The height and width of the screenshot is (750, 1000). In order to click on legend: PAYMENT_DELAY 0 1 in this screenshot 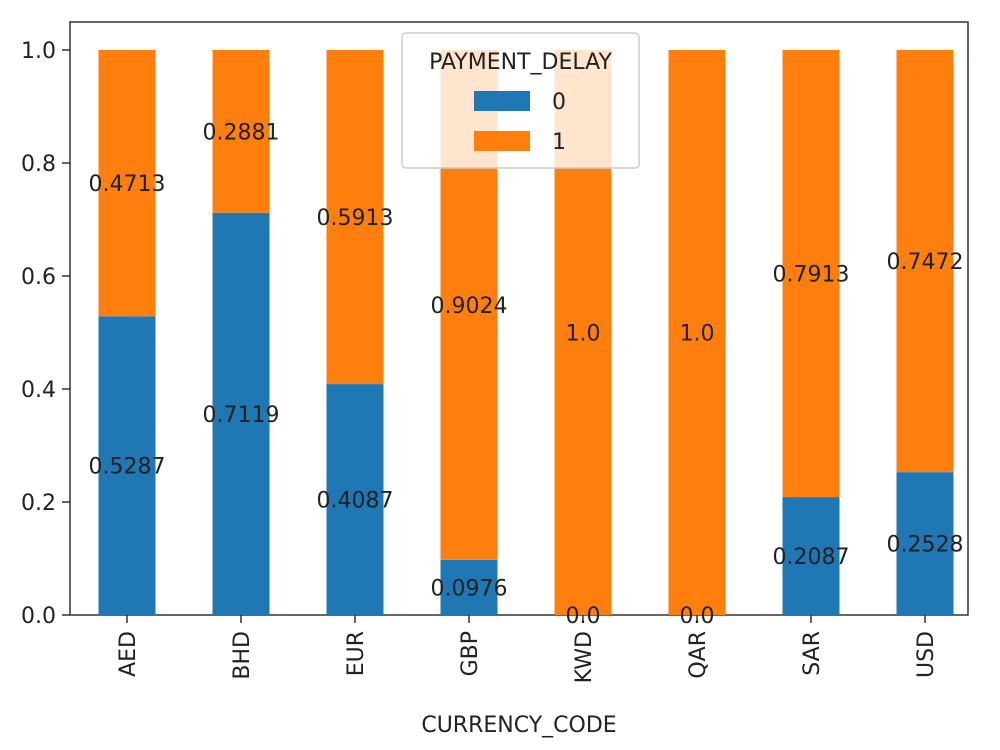, I will do `click(520, 100)`.